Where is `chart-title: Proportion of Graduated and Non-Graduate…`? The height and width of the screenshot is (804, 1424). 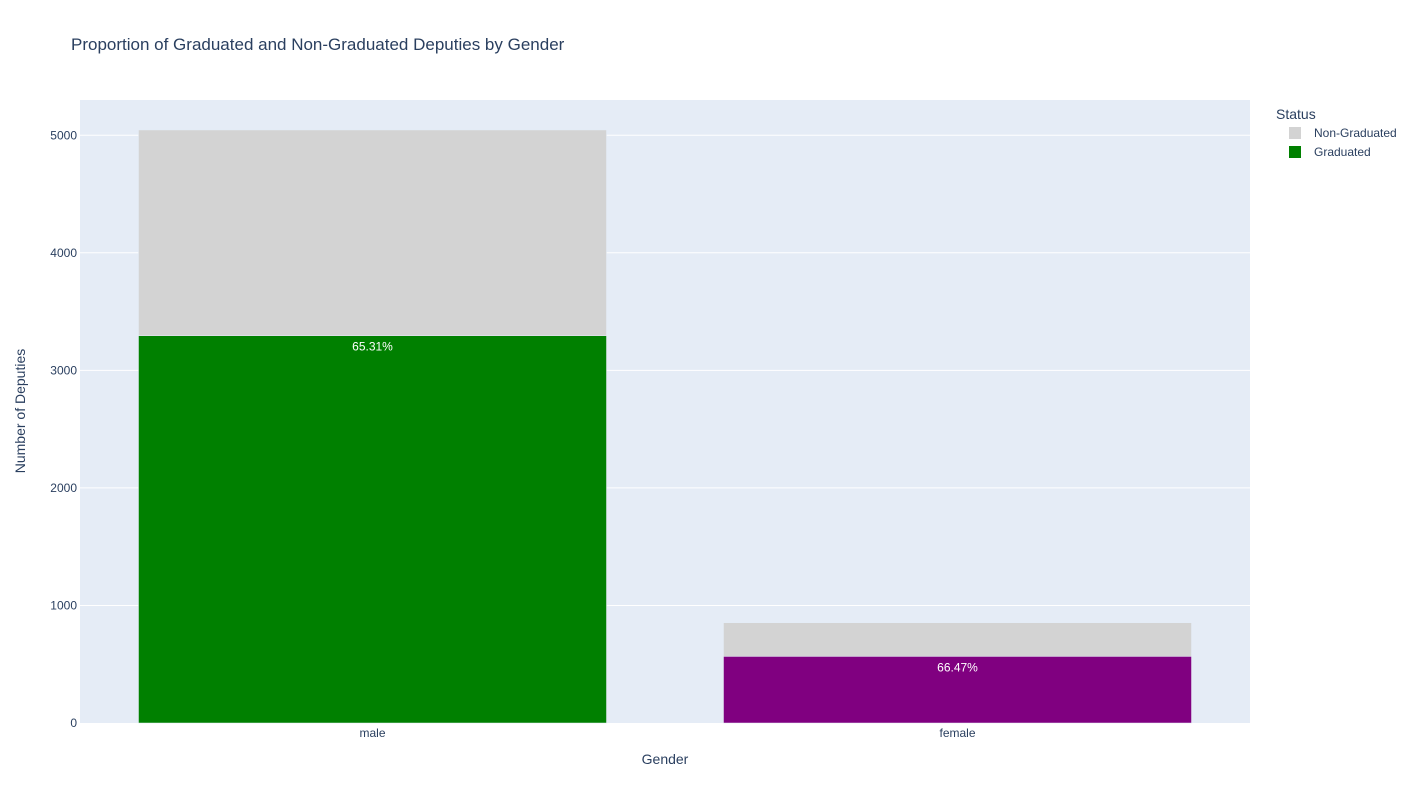
chart-title: Proportion of Graduated and Non-Graduate… is located at coordinates (318, 44).